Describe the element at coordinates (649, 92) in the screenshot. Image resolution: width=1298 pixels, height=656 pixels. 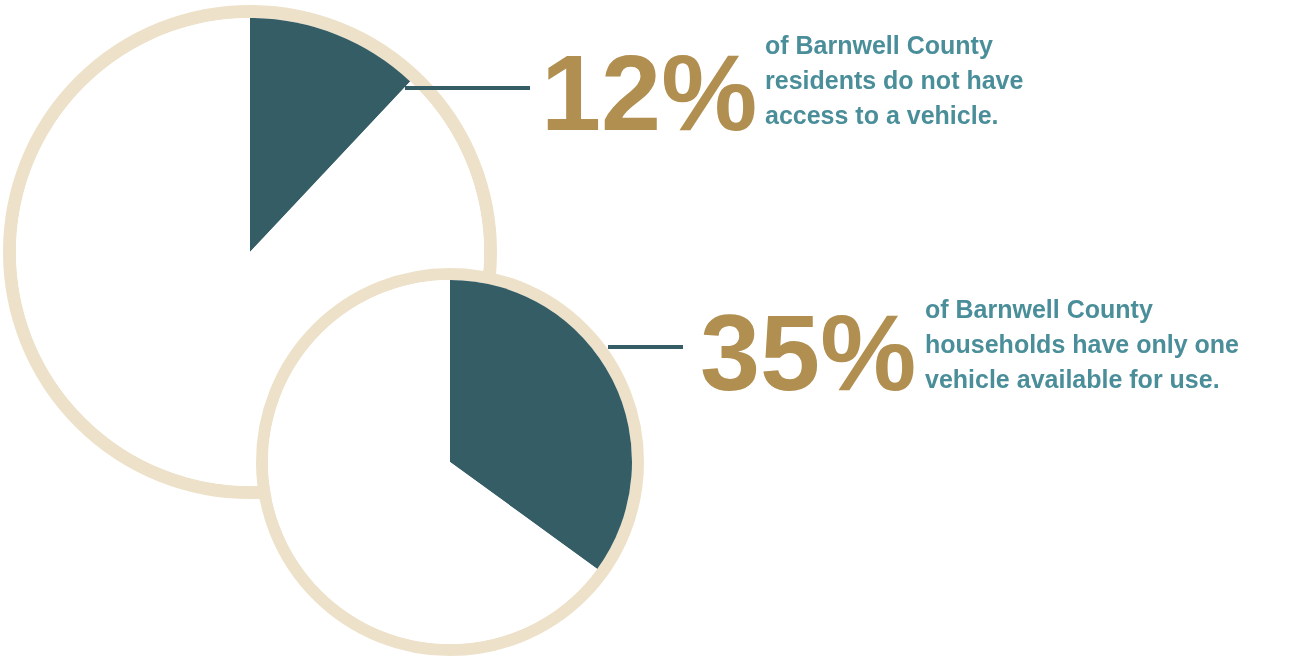
I see `data-label: 12%` at that location.